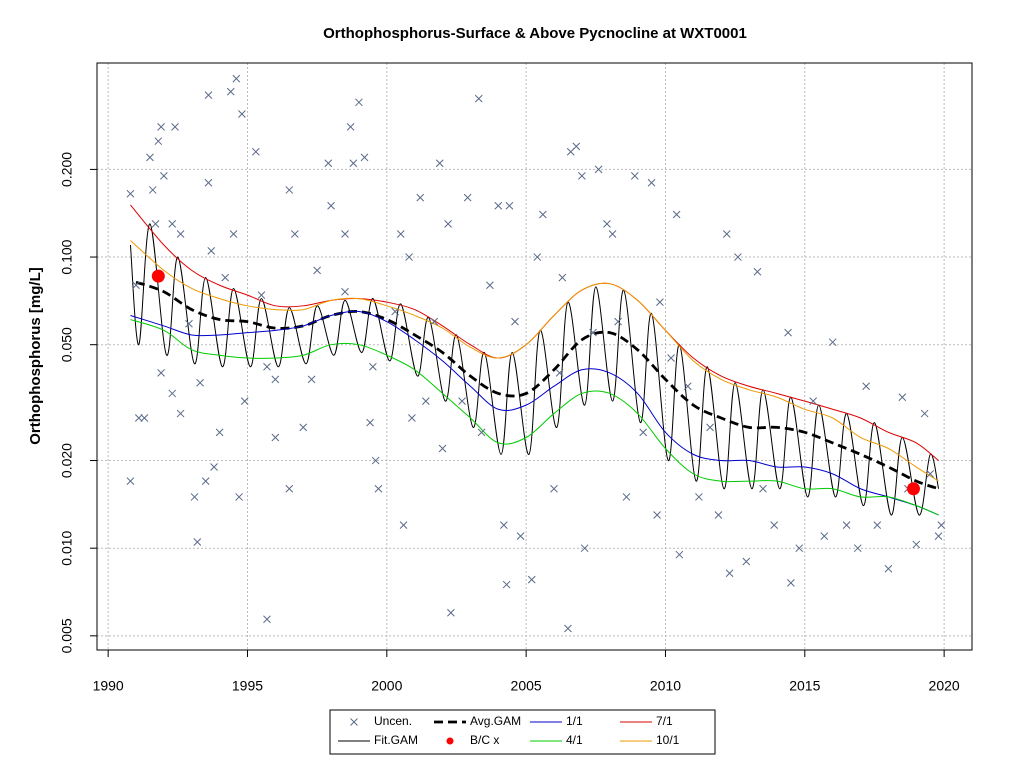  What do you see at coordinates (526, 686) in the screenshot?
I see `x-tick-label: 2005` at bounding box center [526, 686].